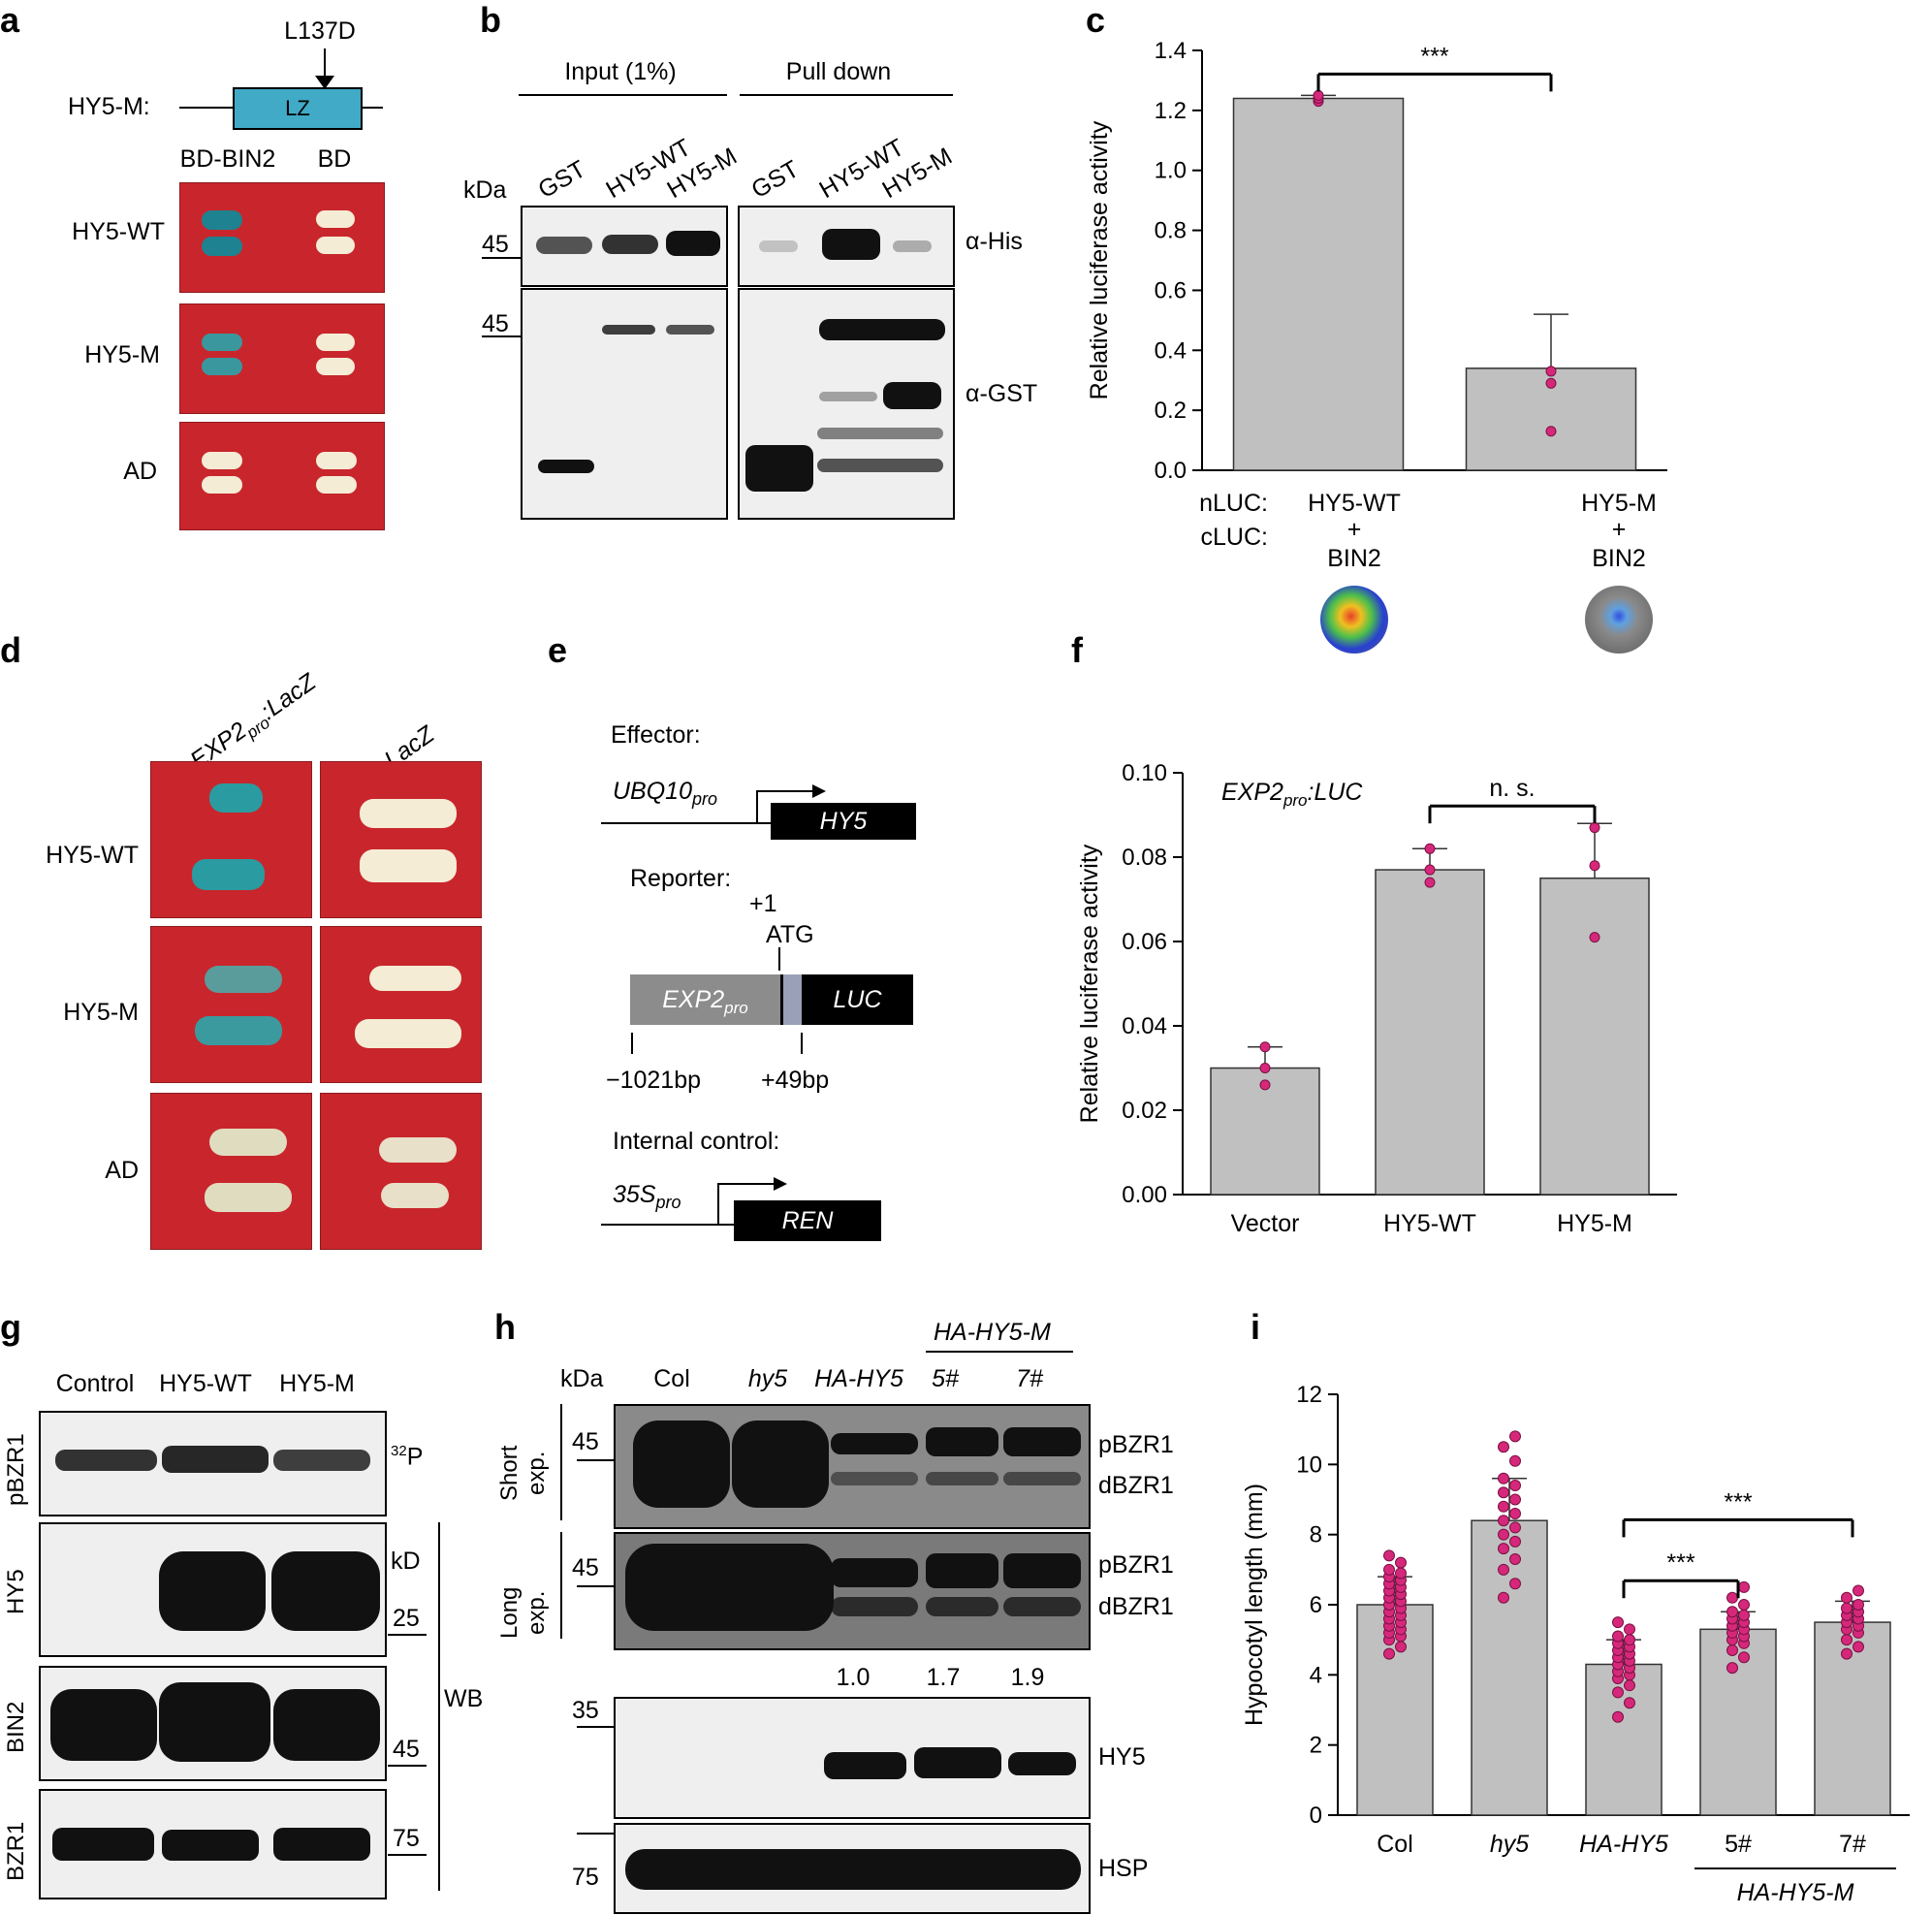  What do you see at coordinates (1145, 942) in the screenshot?
I see `y-tick-label: 0.06` at bounding box center [1145, 942].